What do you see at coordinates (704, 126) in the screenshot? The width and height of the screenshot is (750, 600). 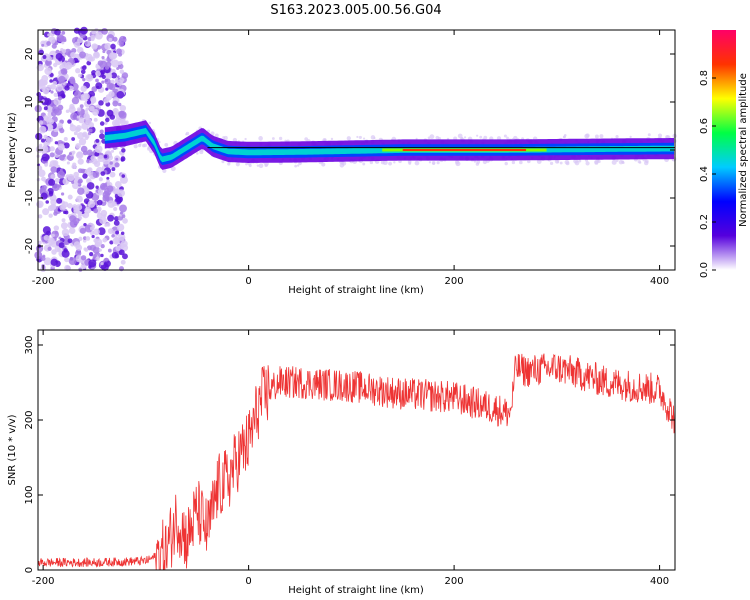 I see `colorbar-tick-label: 0.6` at bounding box center [704, 126].